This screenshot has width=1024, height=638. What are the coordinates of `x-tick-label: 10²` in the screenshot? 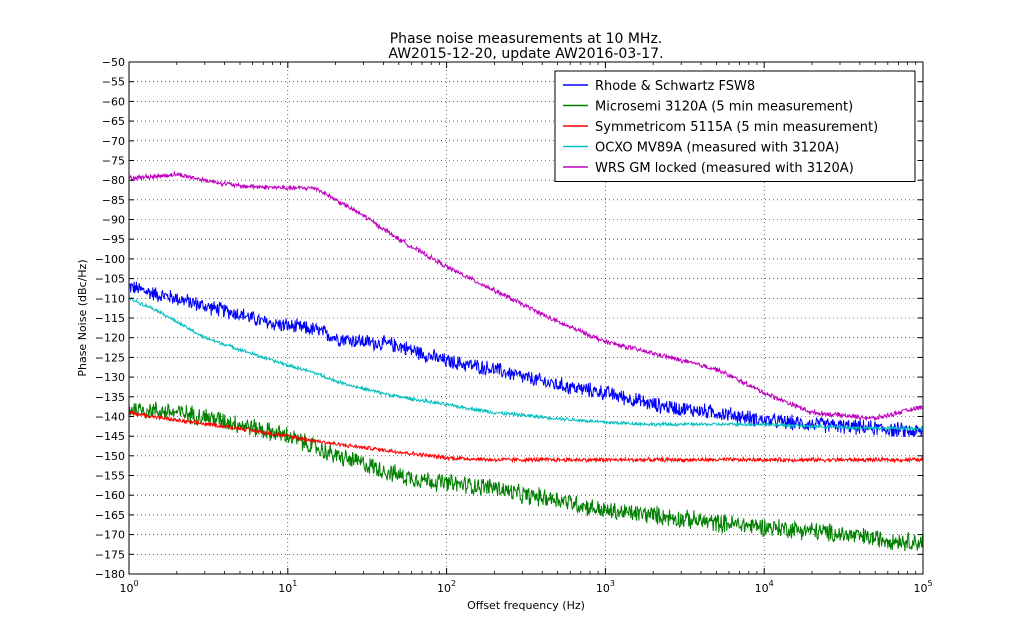 It's located at (446, 587).